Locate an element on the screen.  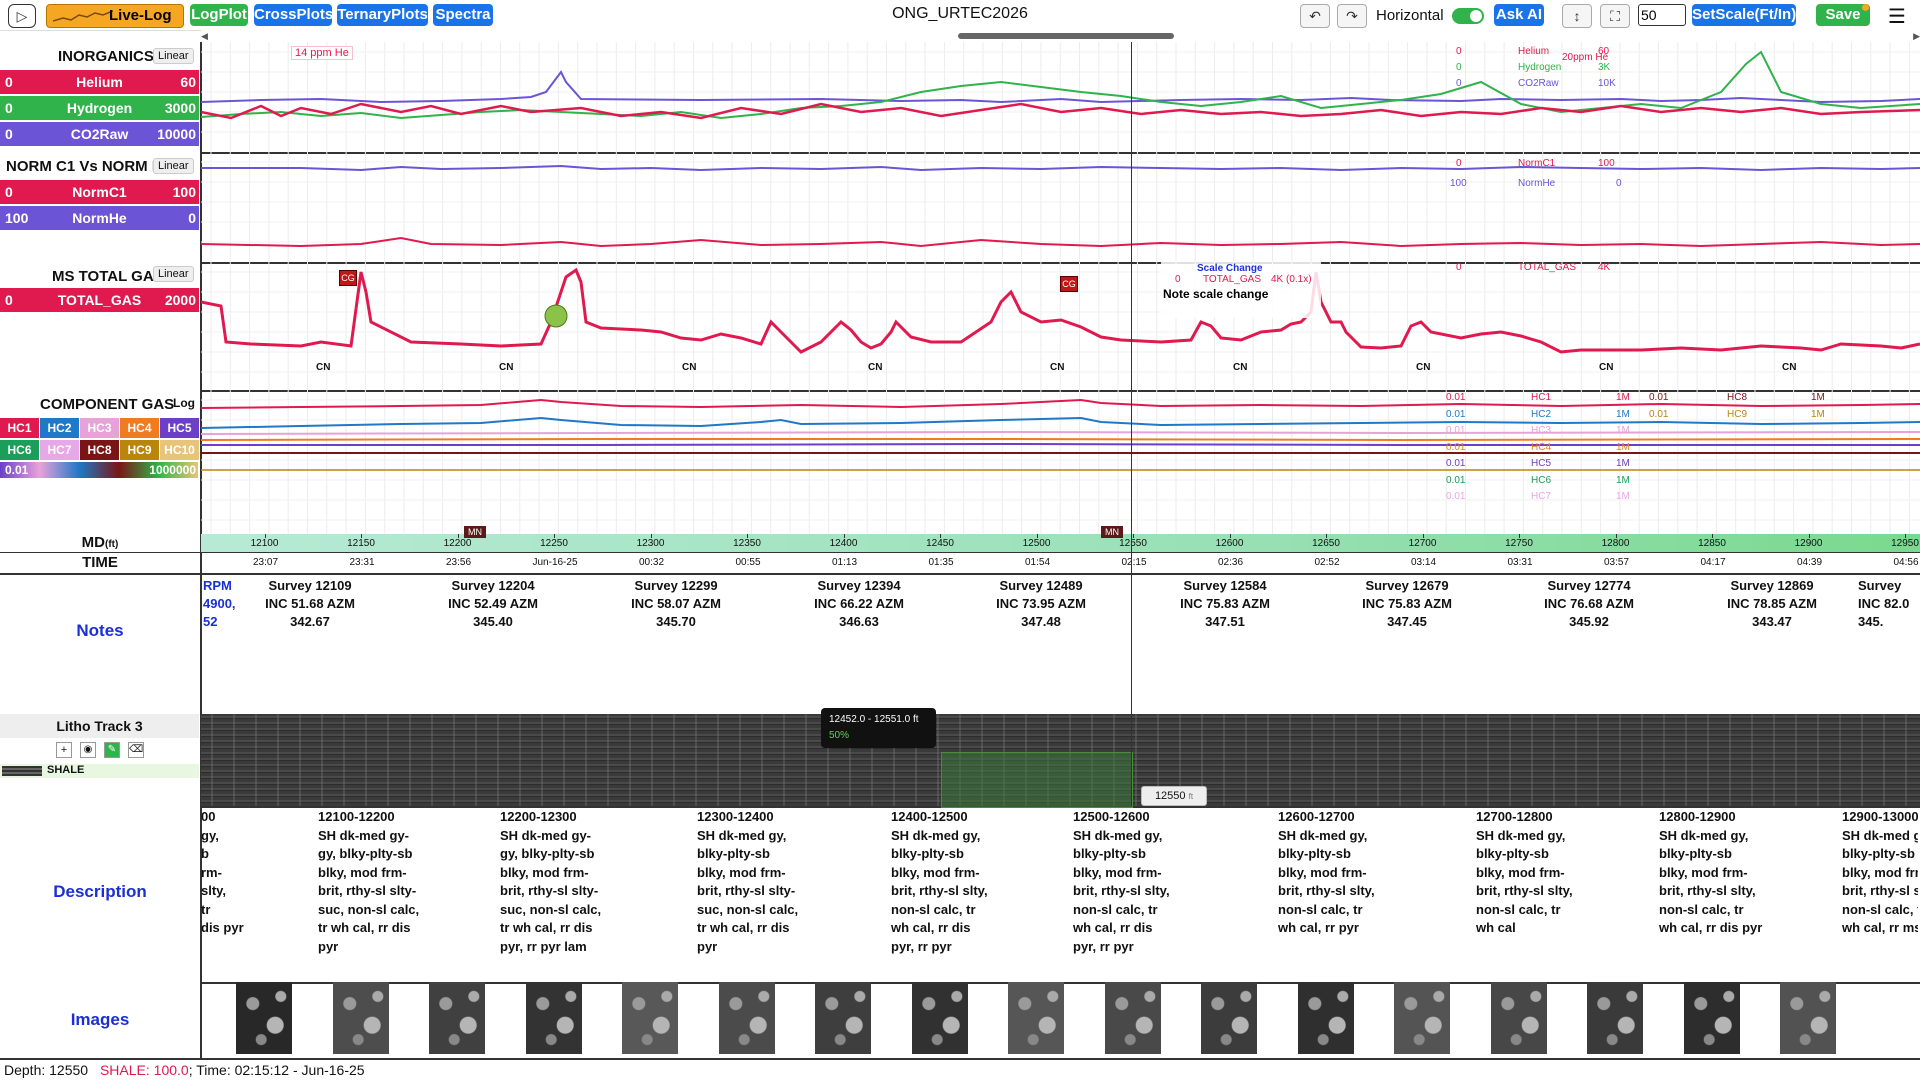
tab-crossplots: CrossPlots is located at coordinates (293, 15).